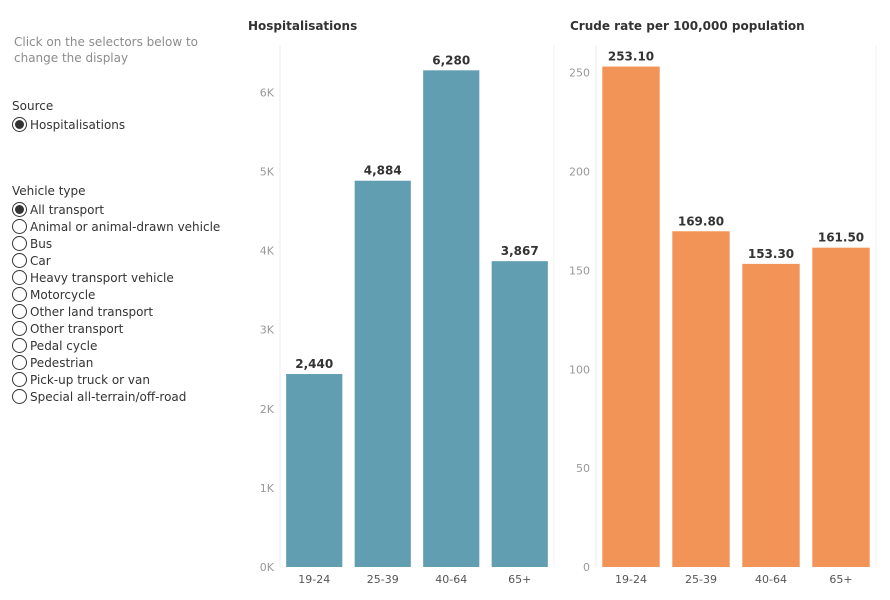 This screenshot has height=600, width=890. What do you see at coordinates (583, 468) in the screenshot?
I see `rate-y-tick-label: 50` at bounding box center [583, 468].